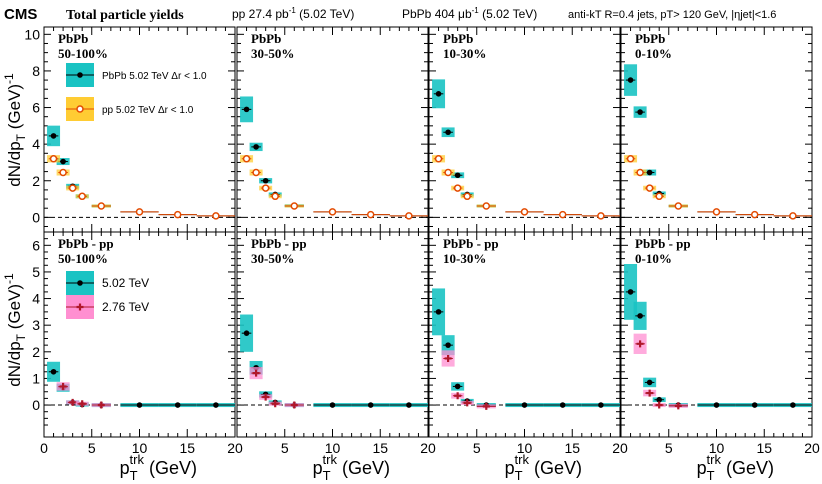 This screenshot has width=822, height=484. I want to click on y-tick-label: 2, so click(36, 352).